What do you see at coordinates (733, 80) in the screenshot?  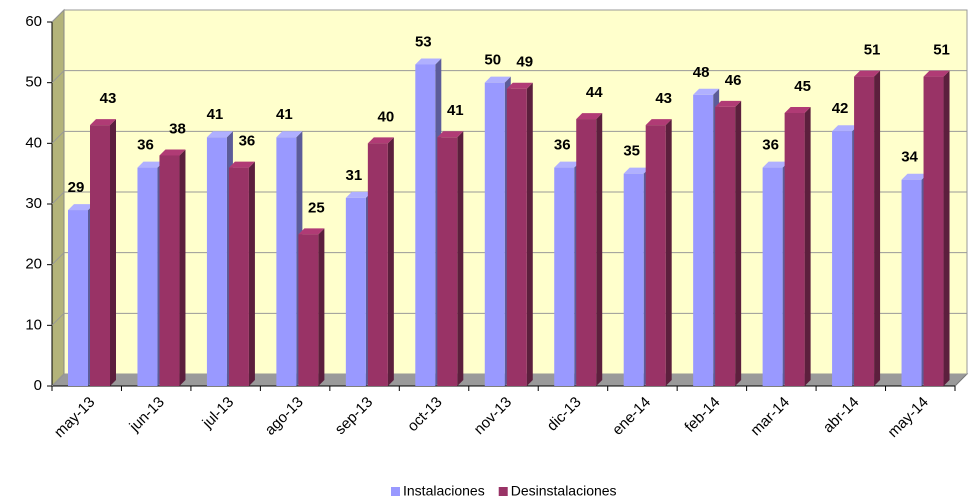 I see `value-label: 46` at bounding box center [733, 80].